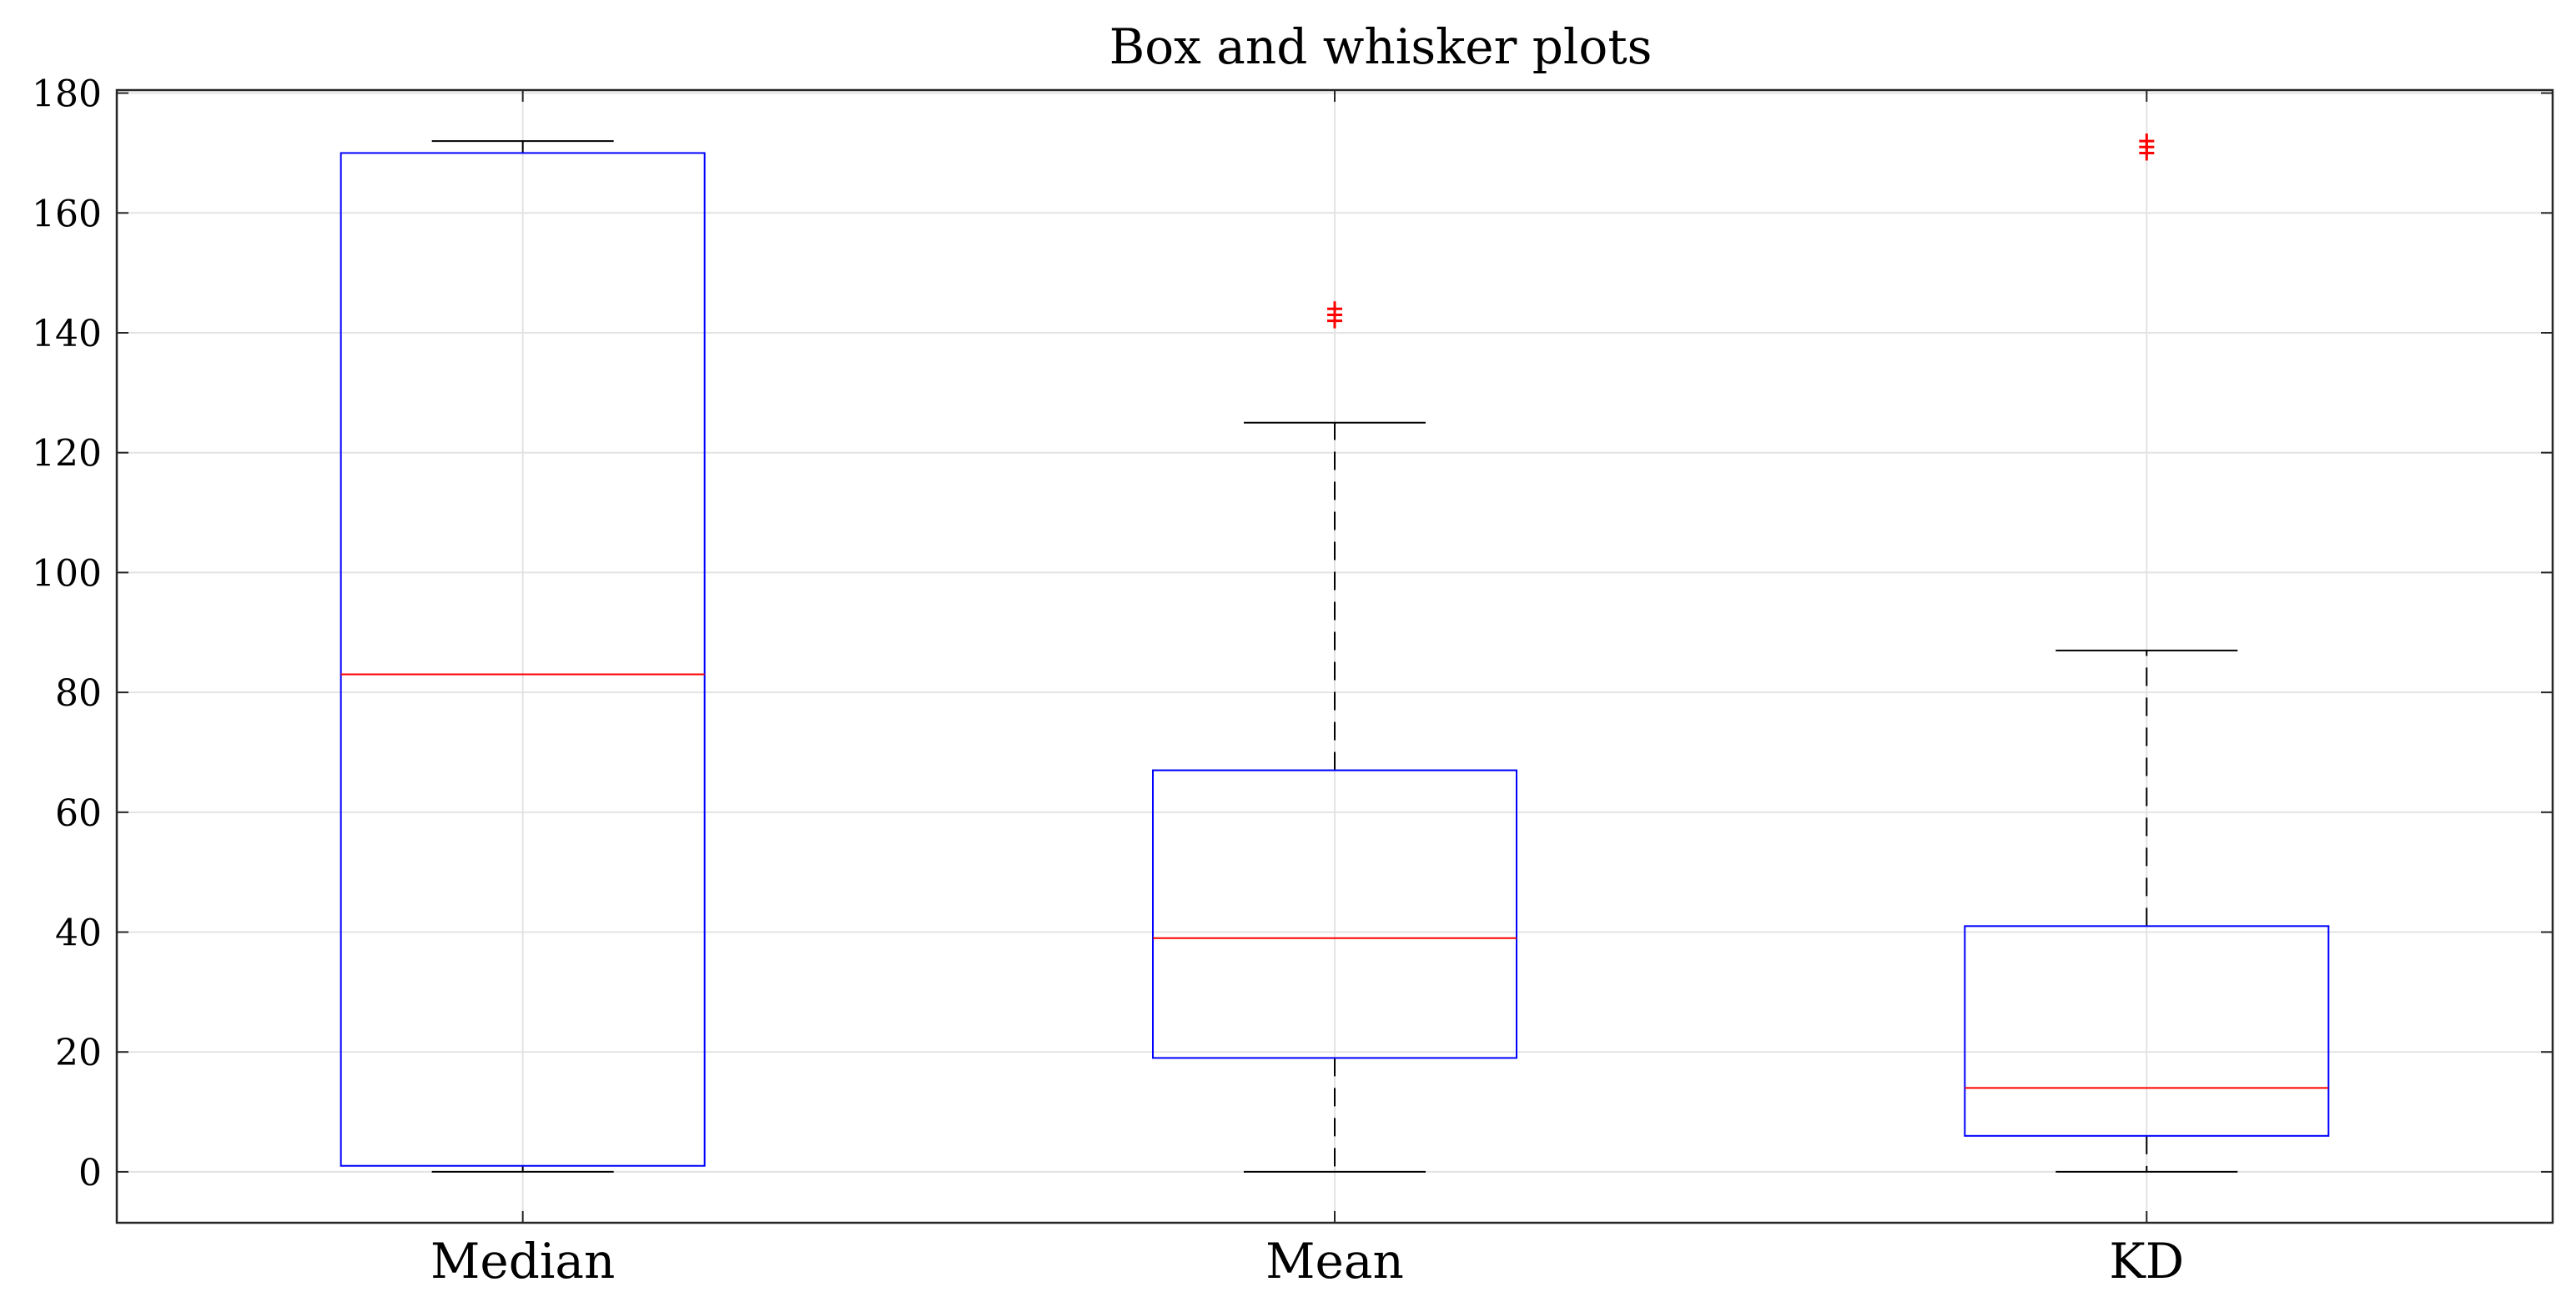 The height and width of the screenshot is (1302, 2576). I want to click on y-tick-label: 60, so click(78, 813).